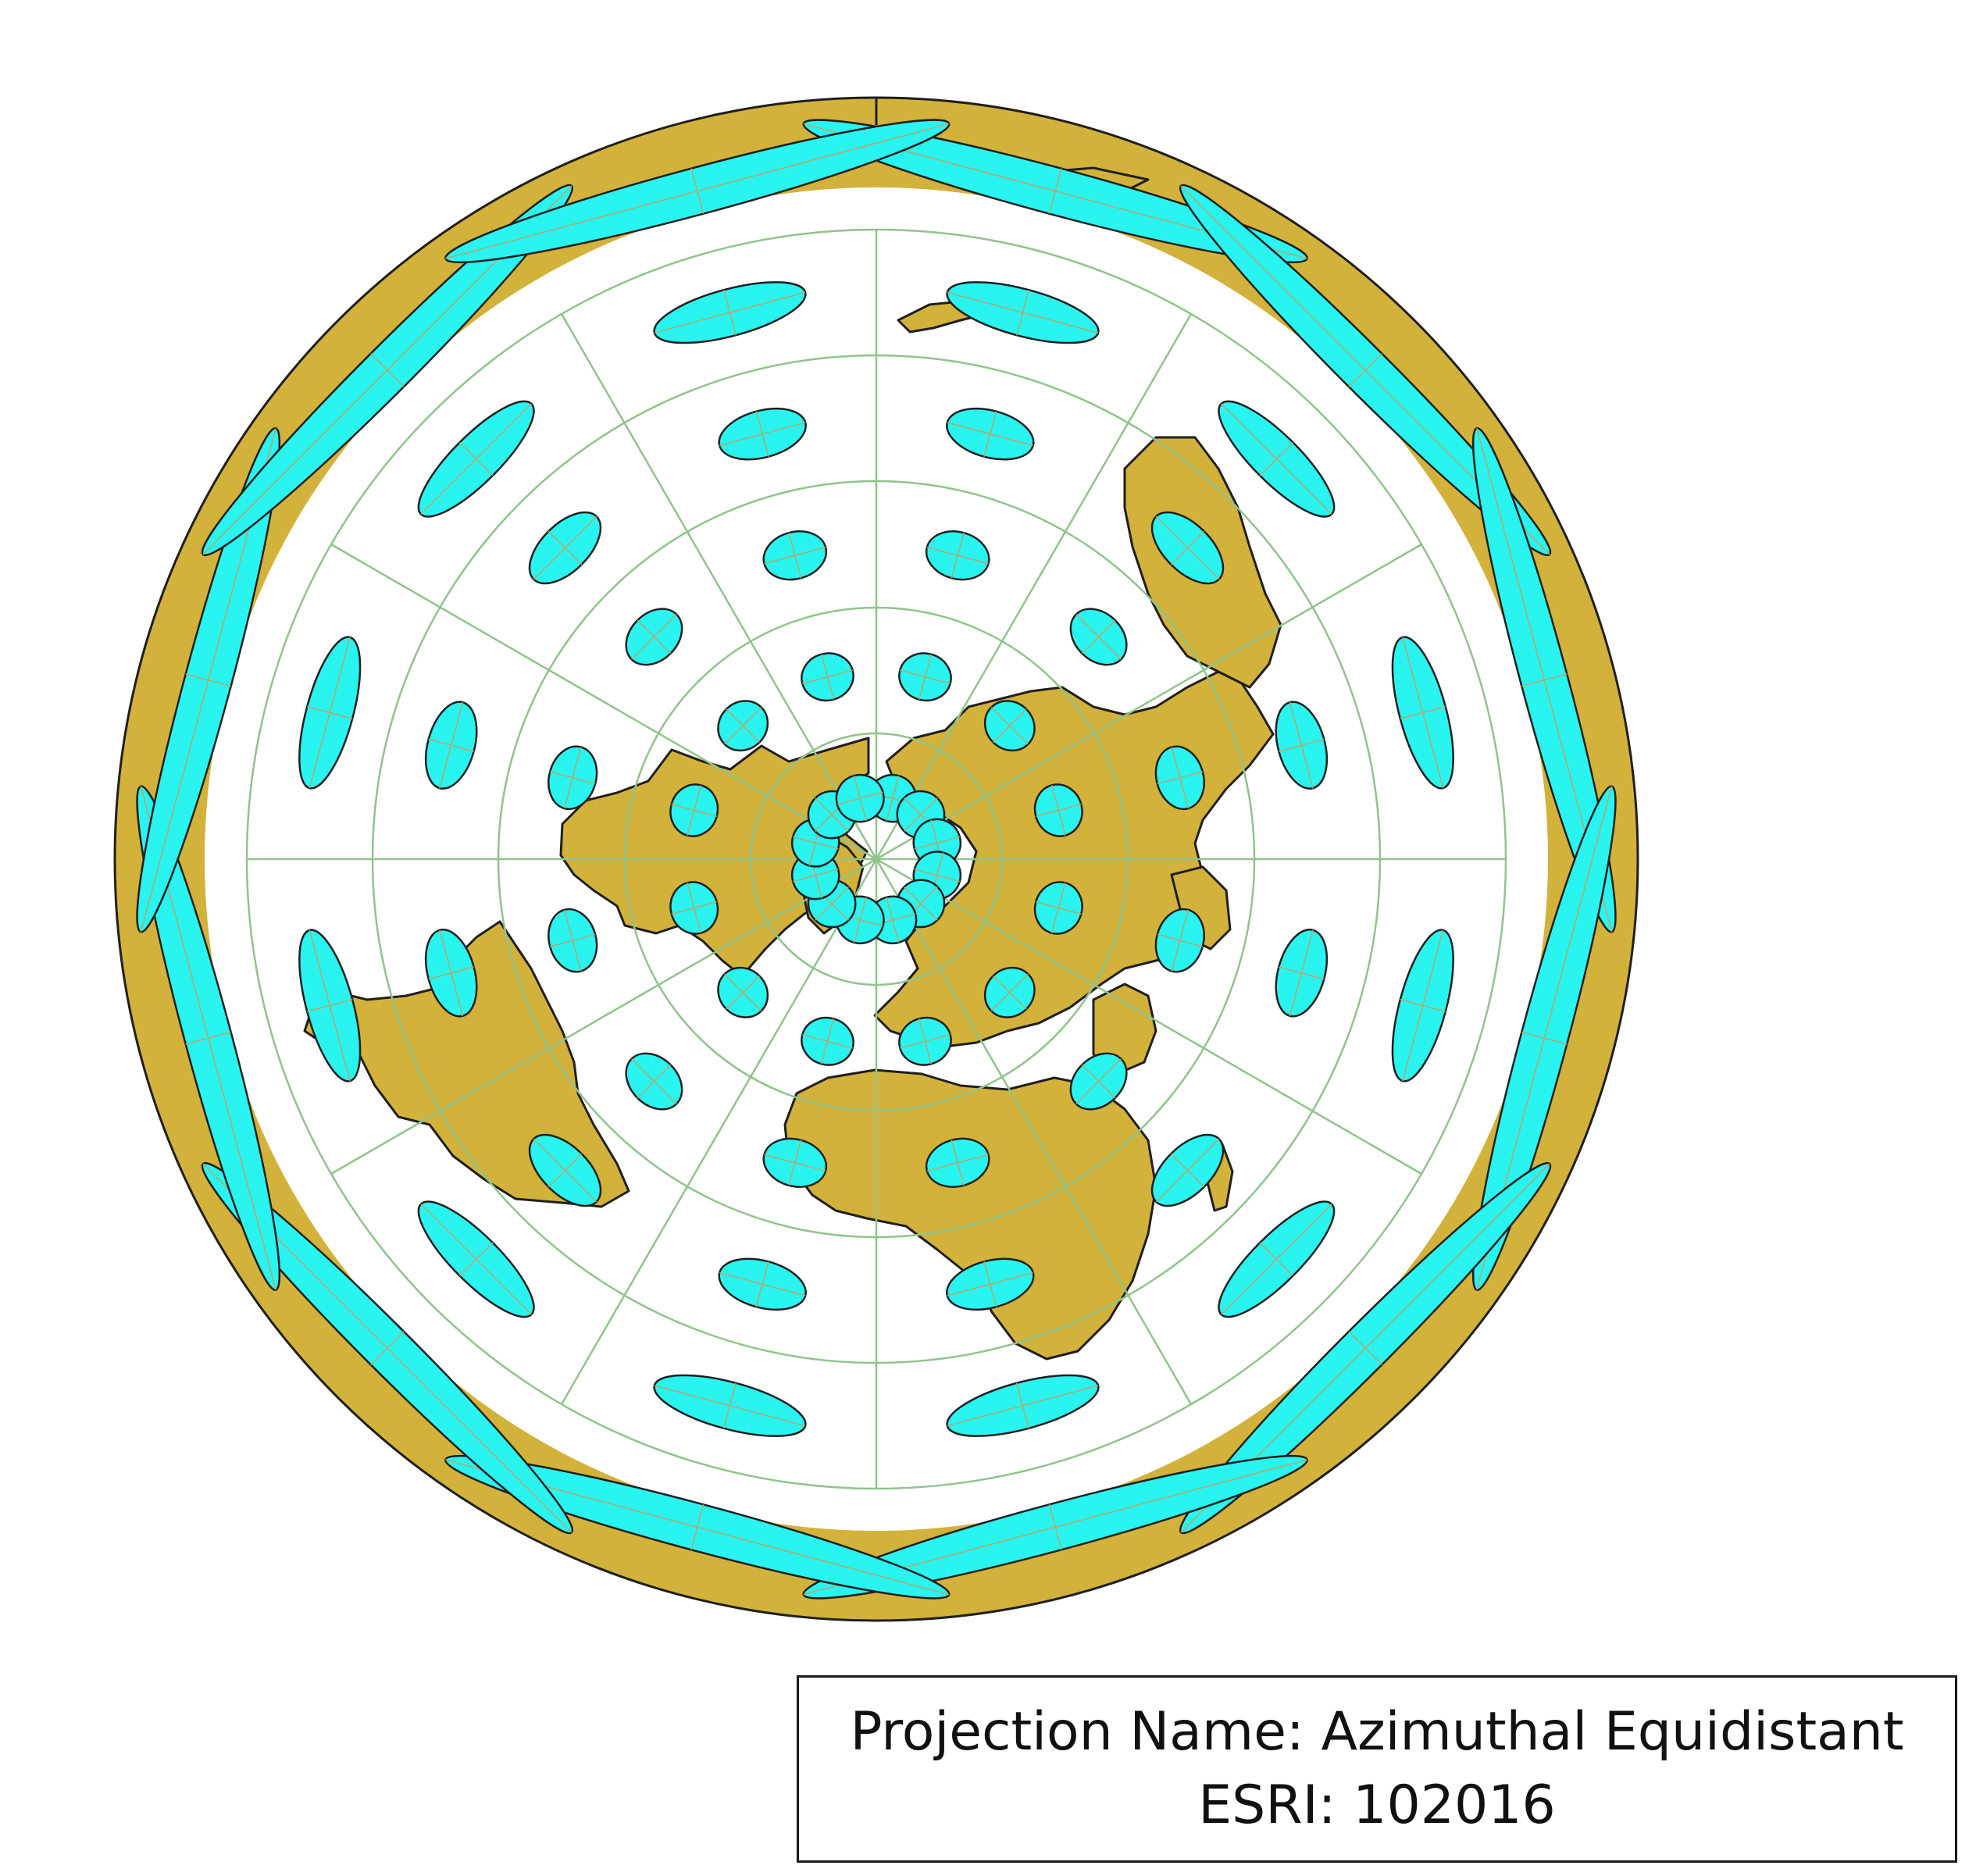  I want to click on projection-name-label: Projection Name: Azimuthal Equidistant, so click(1377, 1732).